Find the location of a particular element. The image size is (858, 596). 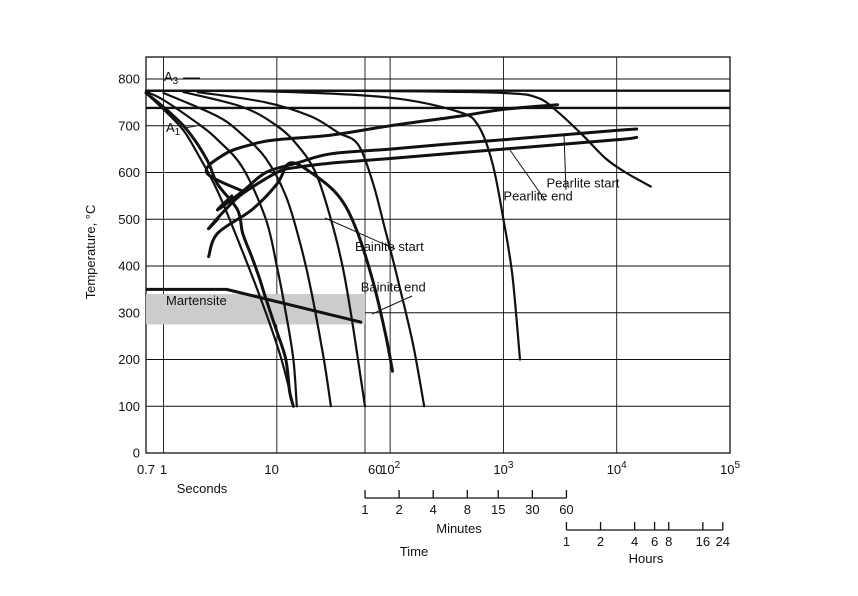

x-tick-label: 10⁴ is located at coordinates (617, 468).